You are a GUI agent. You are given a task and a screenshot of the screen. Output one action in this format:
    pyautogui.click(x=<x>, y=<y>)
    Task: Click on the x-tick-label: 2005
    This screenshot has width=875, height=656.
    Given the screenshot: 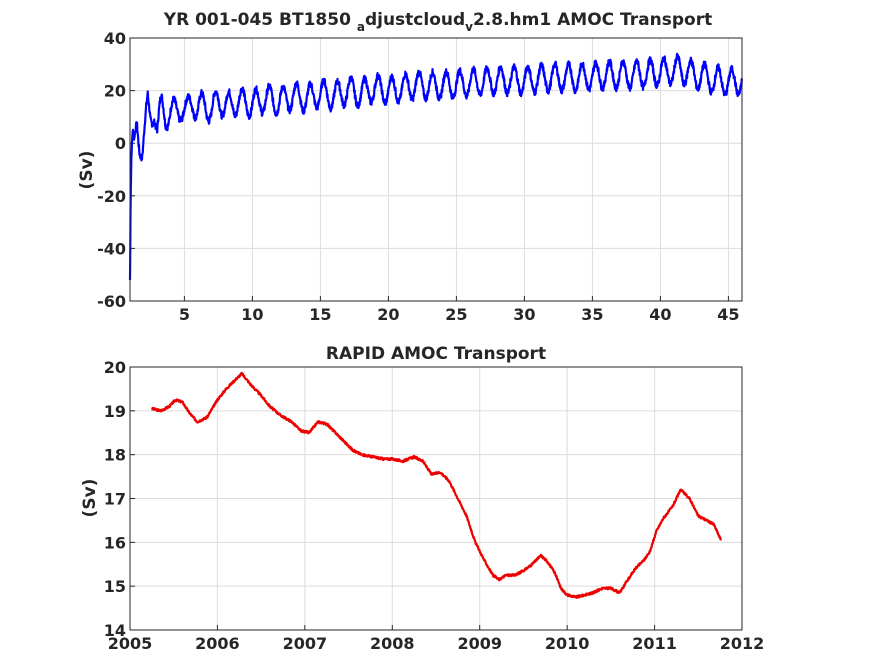 What is the action you would take?
    pyautogui.click(x=130, y=643)
    